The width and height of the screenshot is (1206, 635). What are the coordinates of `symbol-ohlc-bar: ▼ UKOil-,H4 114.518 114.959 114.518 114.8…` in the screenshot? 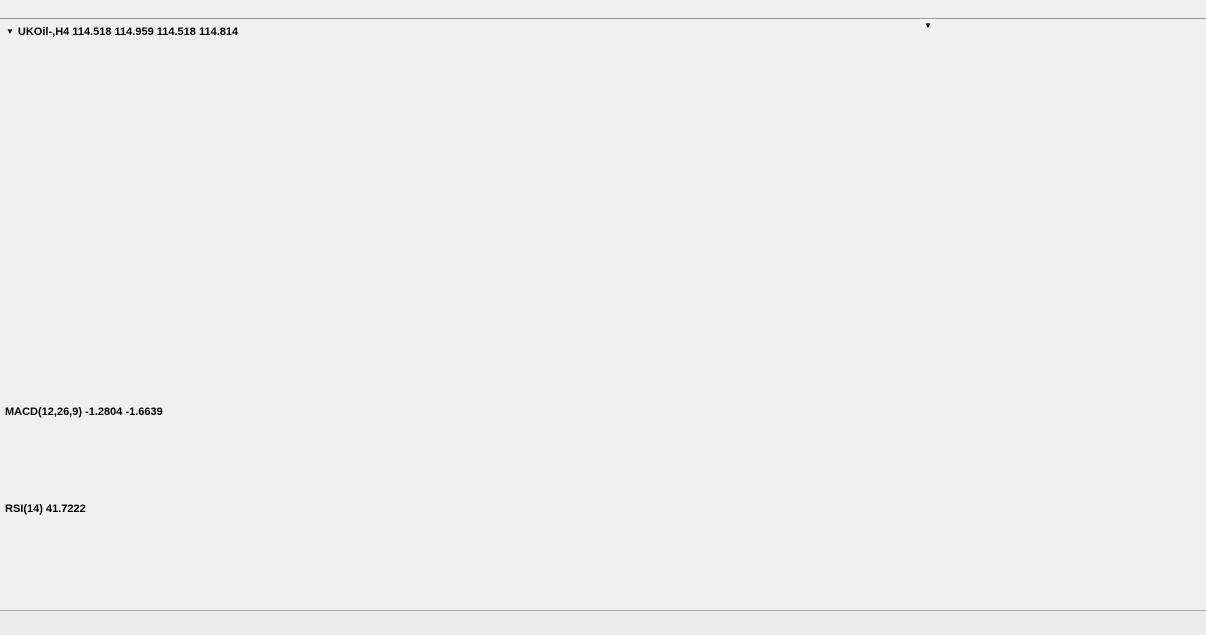 It's located at (122, 32).